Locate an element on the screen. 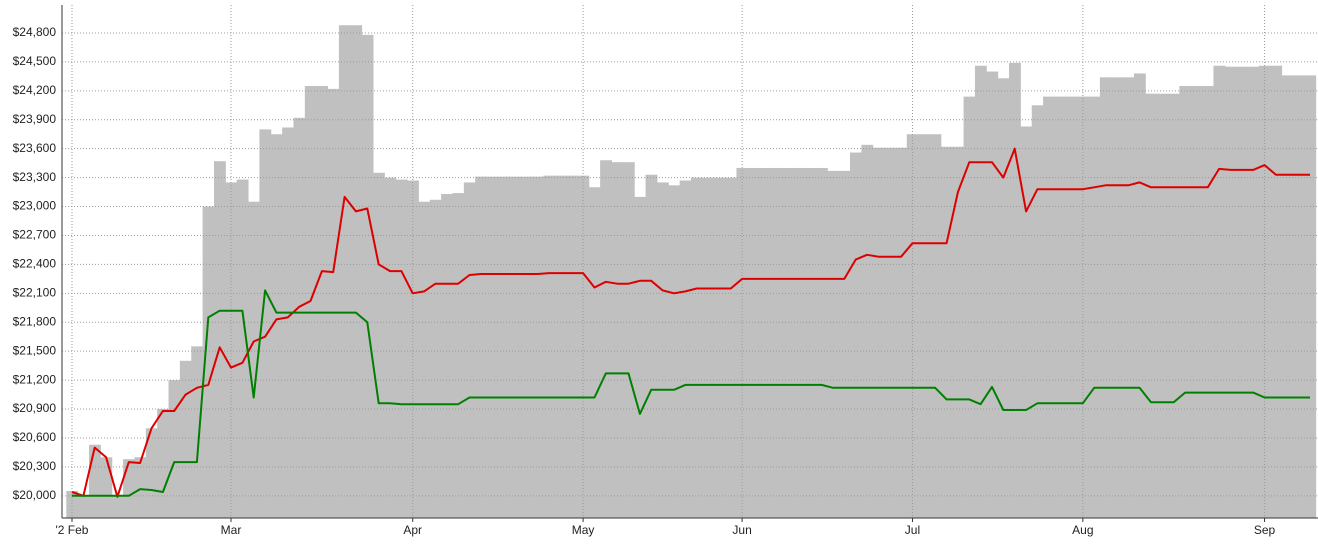  y-tick-label: $22,400 is located at coordinates (35, 264).